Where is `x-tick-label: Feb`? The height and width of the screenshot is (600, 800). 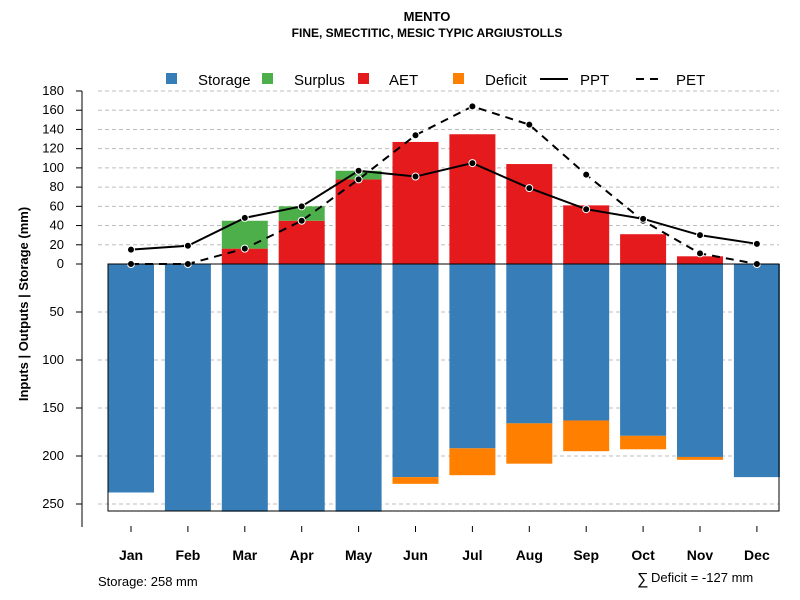 x-tick-label: Feb is located at coordinates (187, 555).